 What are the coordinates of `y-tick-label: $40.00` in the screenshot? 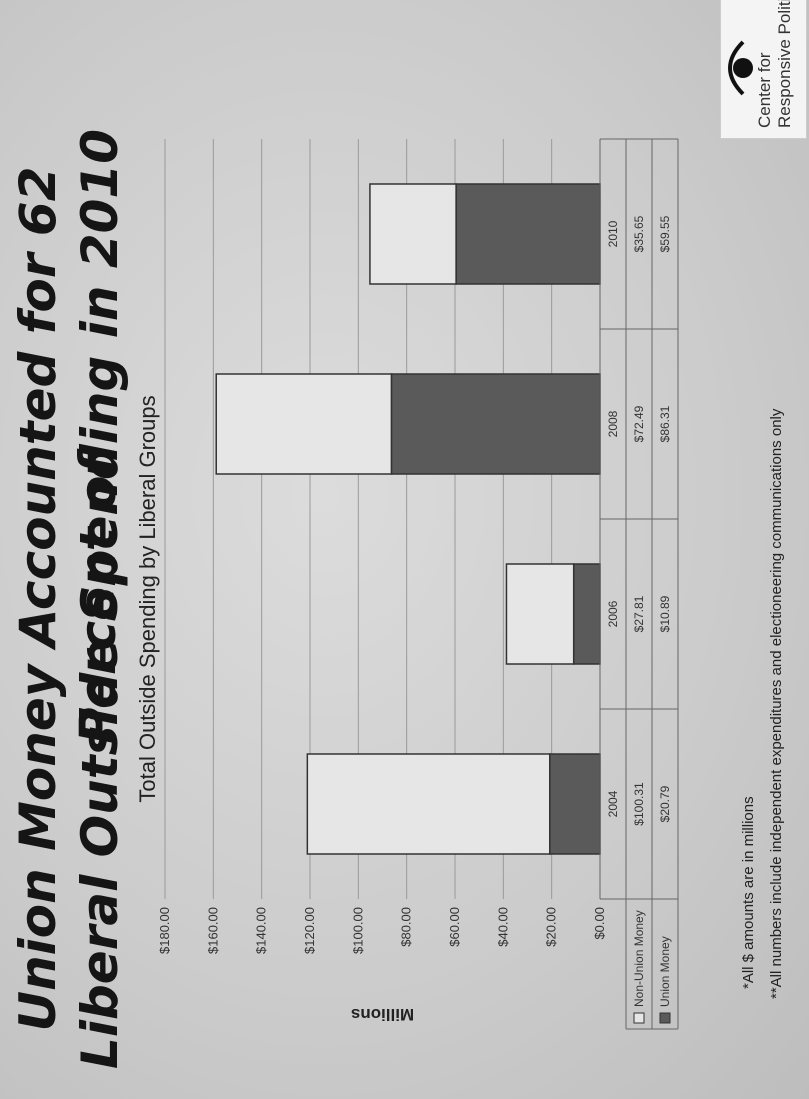 It's located at (502, 927).